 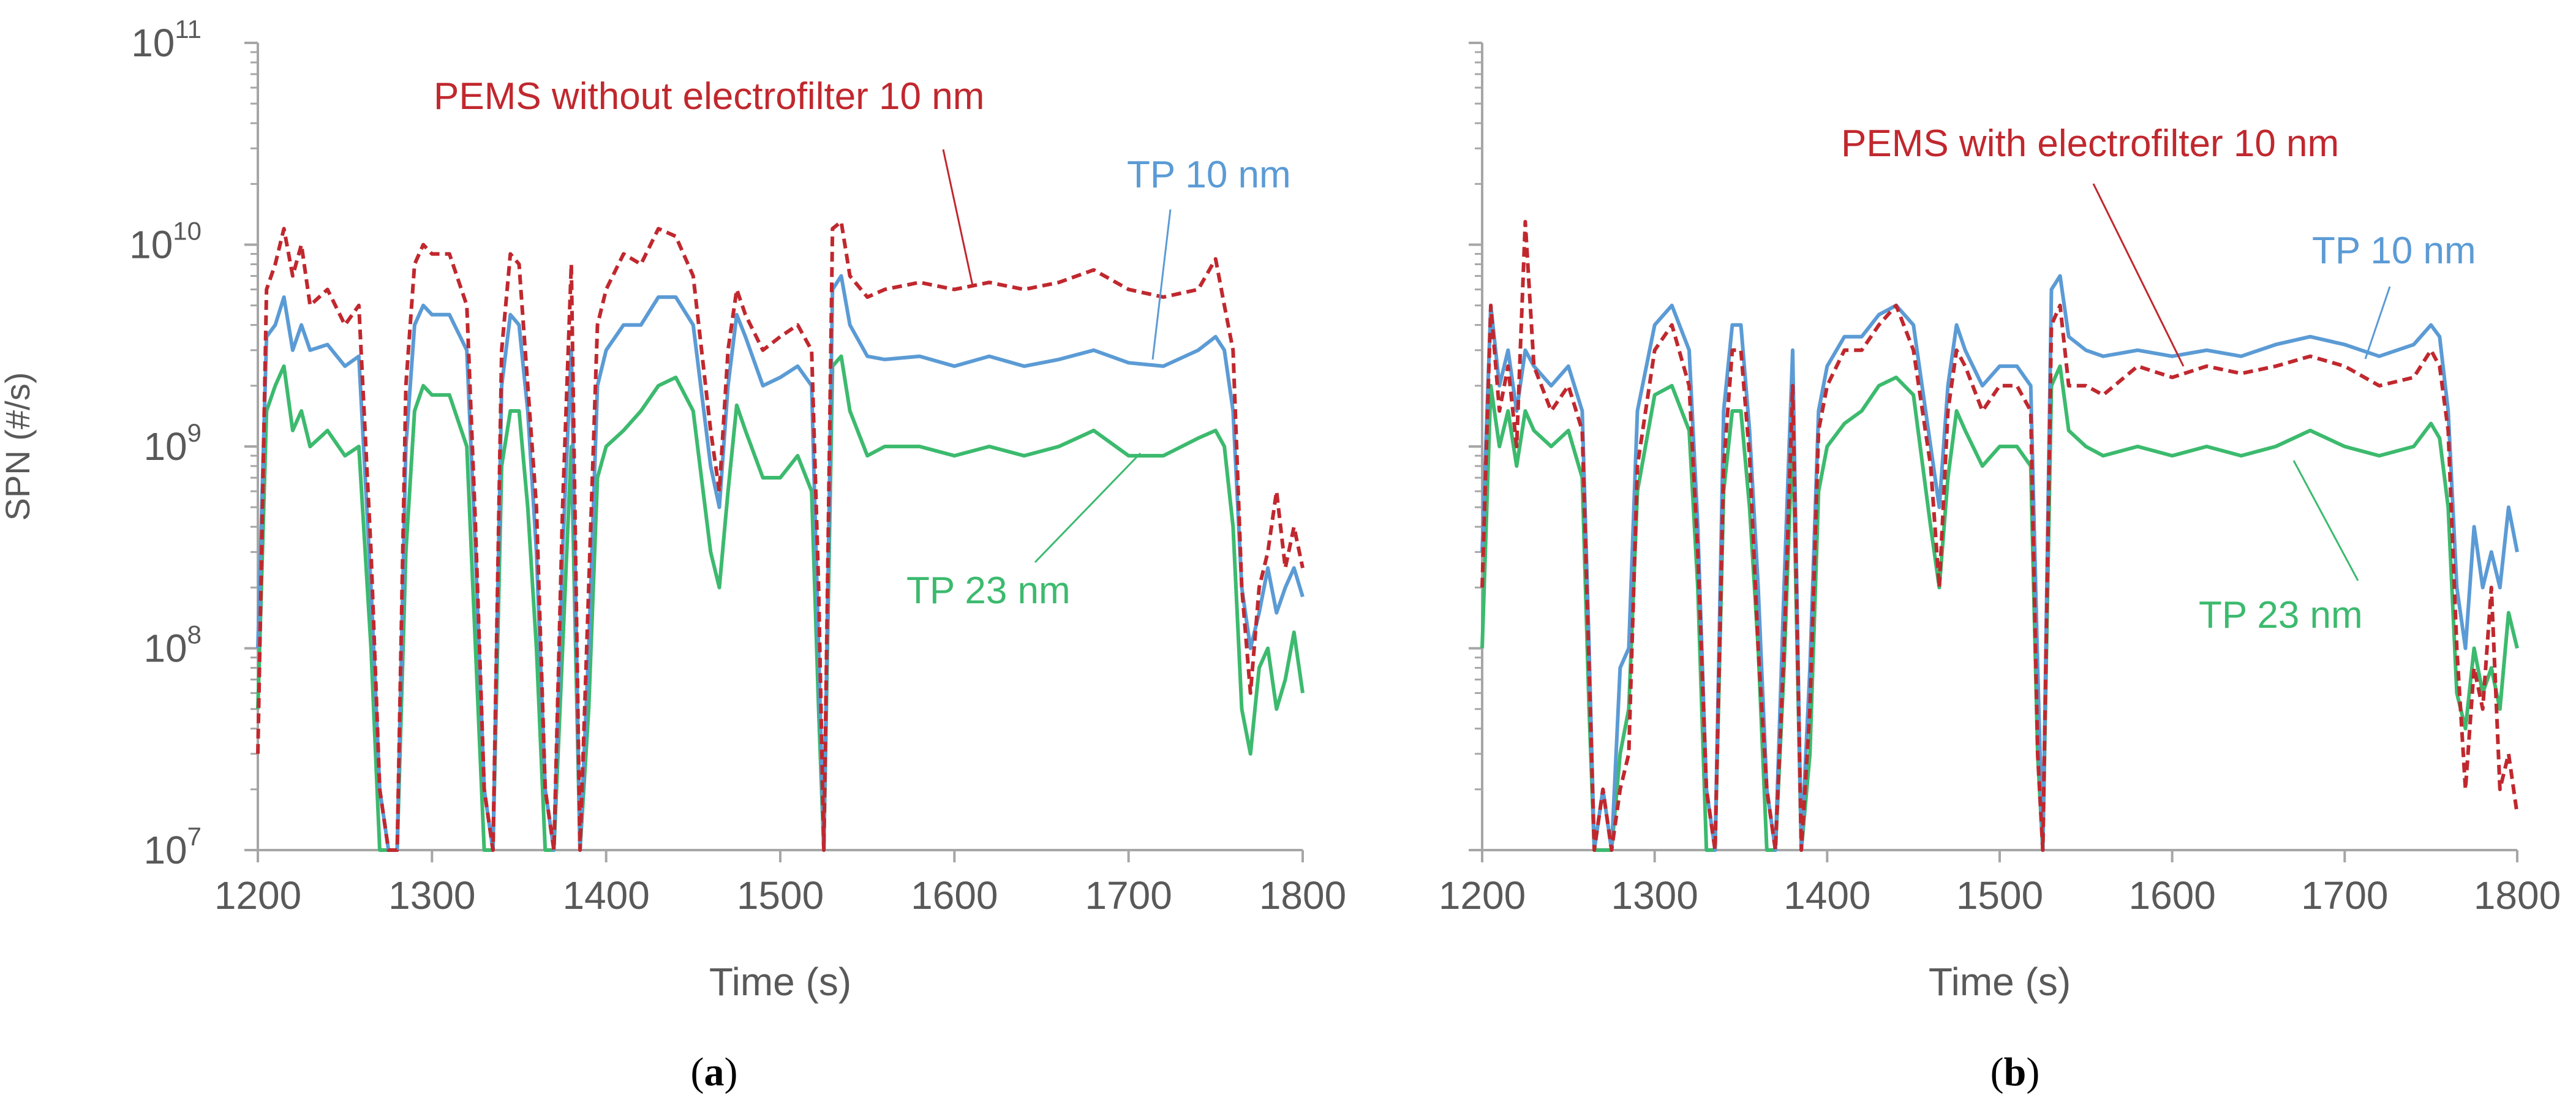 I want to click on y-tick-label: 10¹¹, so click(x=166, y=40).